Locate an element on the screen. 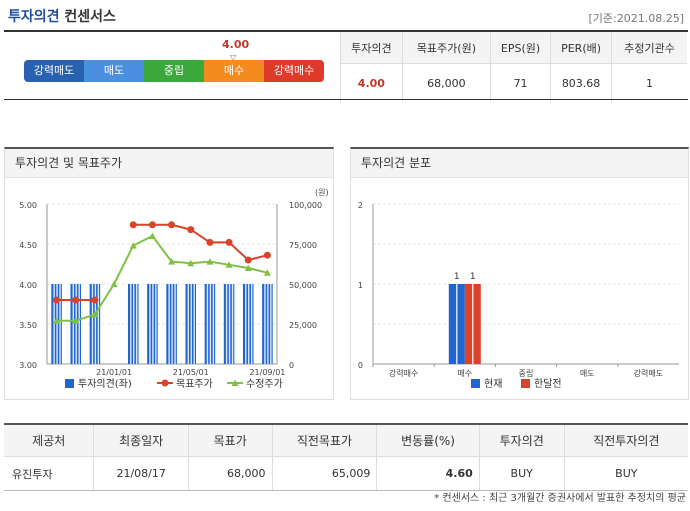 The width and height of the screenshot is (690, 511). provider-header: 직전투자의견 is located at coordinates (625, 440).